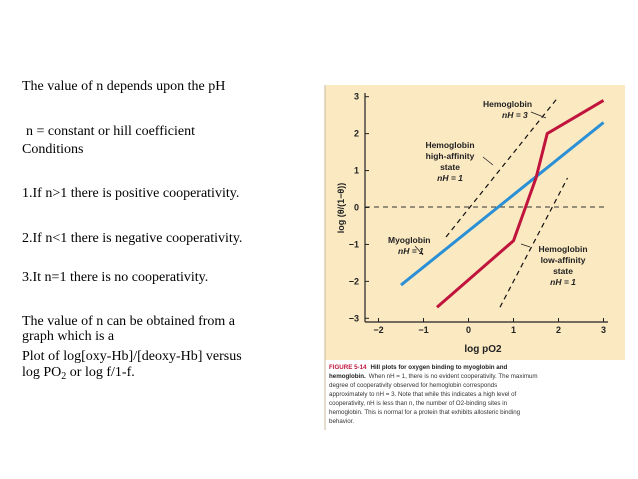 This screenshot has height=479, width=638. I want to click on x-tick-label: 1, so click(513, 330).